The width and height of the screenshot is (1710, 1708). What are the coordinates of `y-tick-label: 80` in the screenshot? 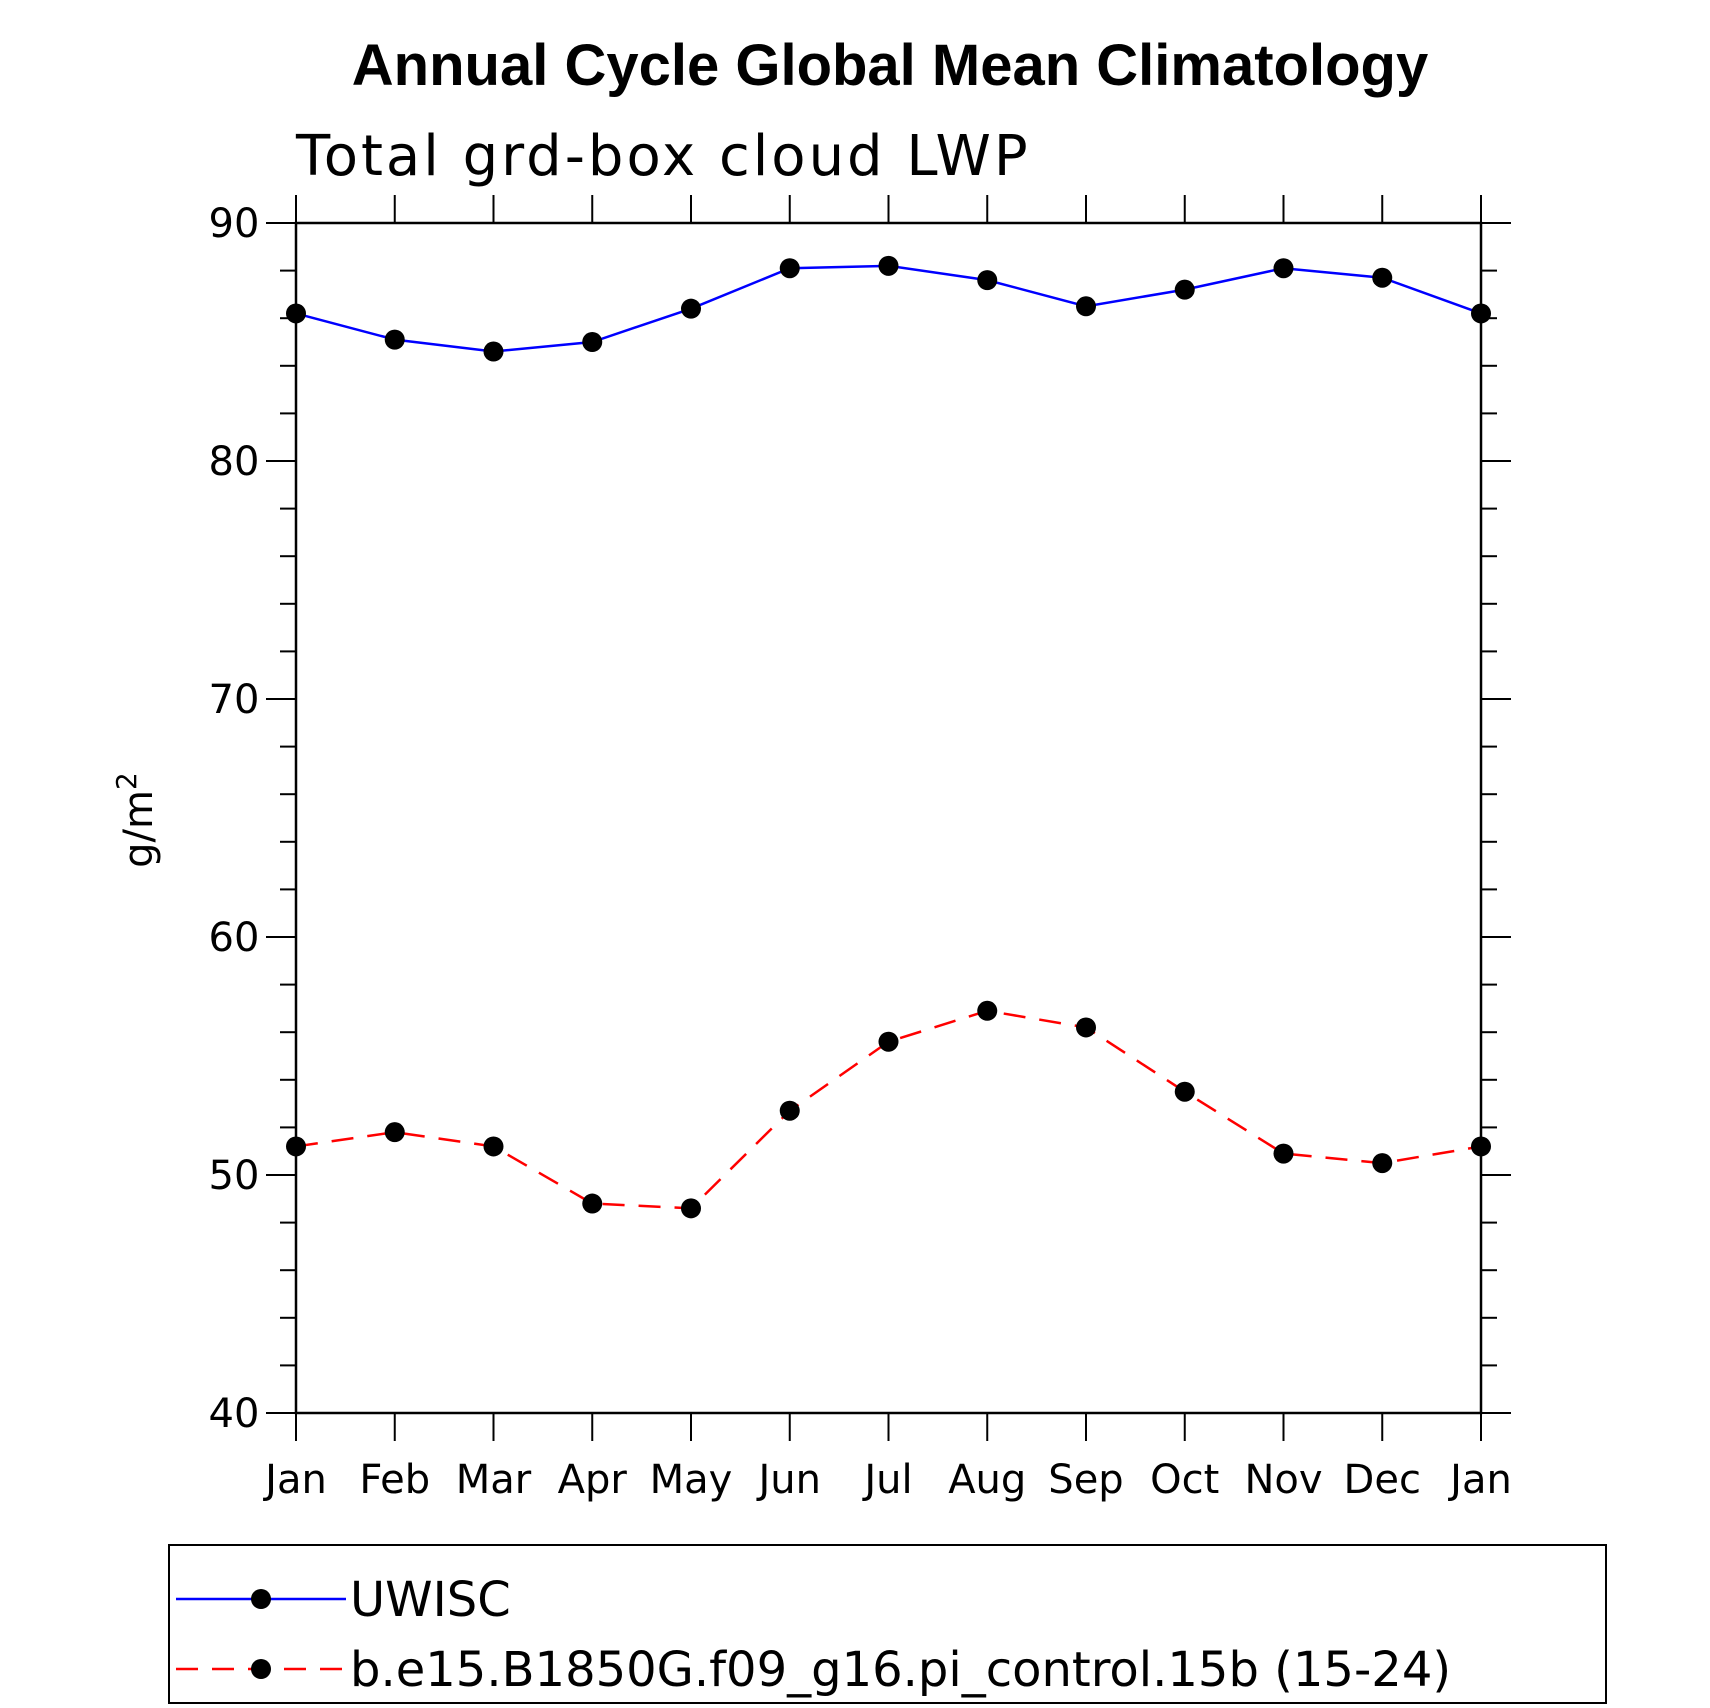 It's located at (234, 462).